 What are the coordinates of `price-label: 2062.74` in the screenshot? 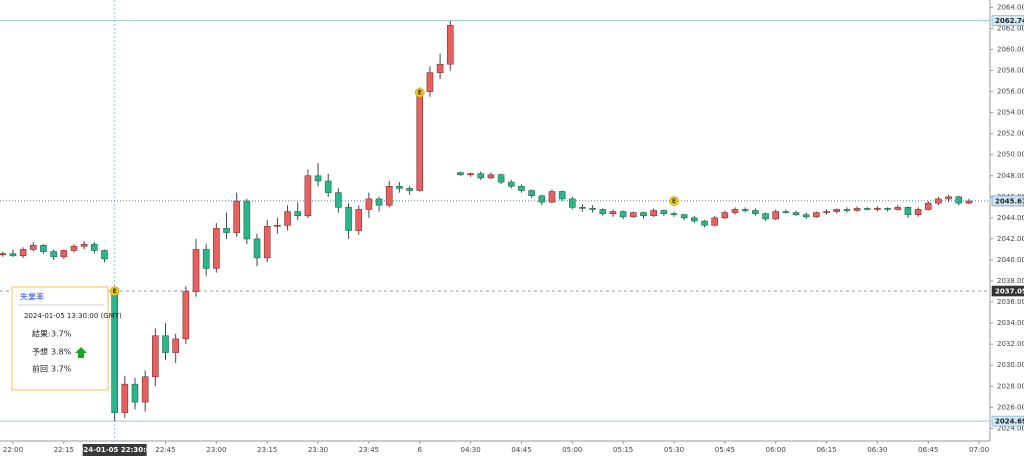 It's located at (1009, 21).